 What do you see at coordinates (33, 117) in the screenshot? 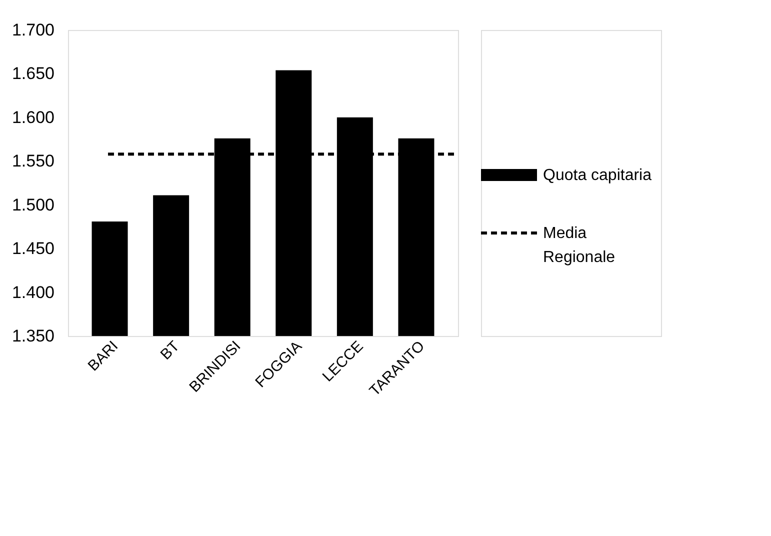
I see `y-tick-label: 1.600` at bounding box center [33, 117].